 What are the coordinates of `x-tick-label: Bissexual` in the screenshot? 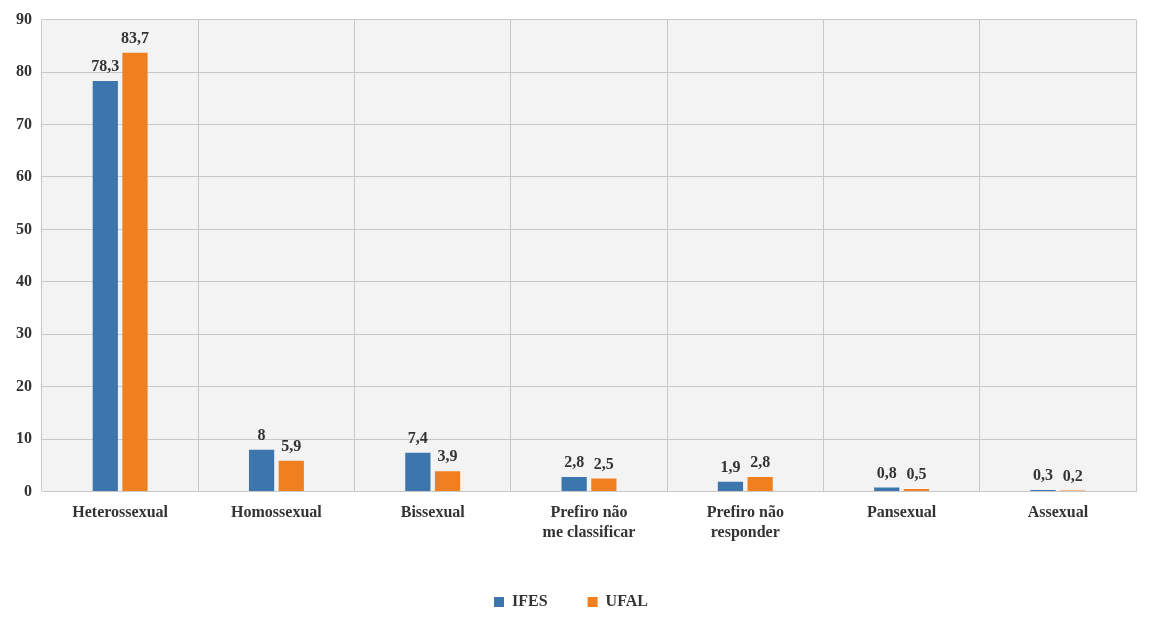 It's located at (433, 512).